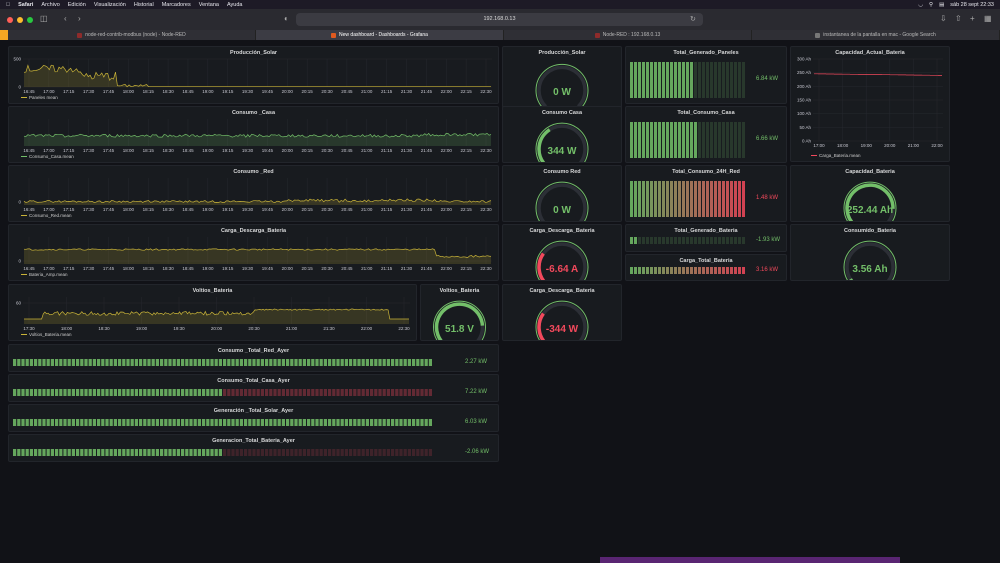  What do you see at coordinates (253, 448) in the screenshot?
I see `panel-generacion-total-bateria-ayer: Generacion_Total_Bateria_Ayer -2.06 kW` at bounding box center [253, 448].